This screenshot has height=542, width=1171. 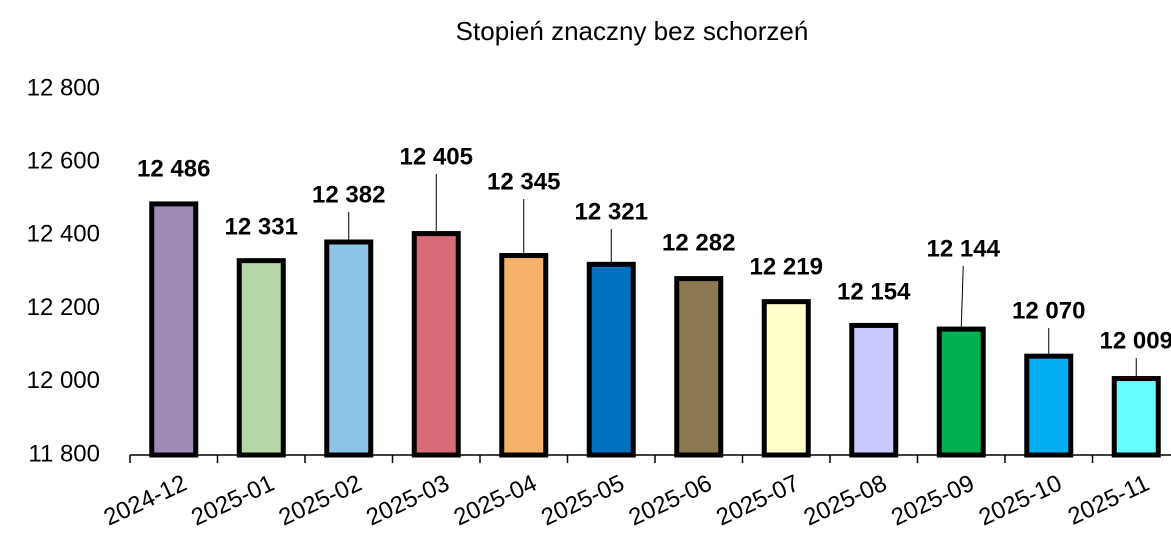 I want to click on x-tick-label: 2025-10, so click(x=1020, y=501).